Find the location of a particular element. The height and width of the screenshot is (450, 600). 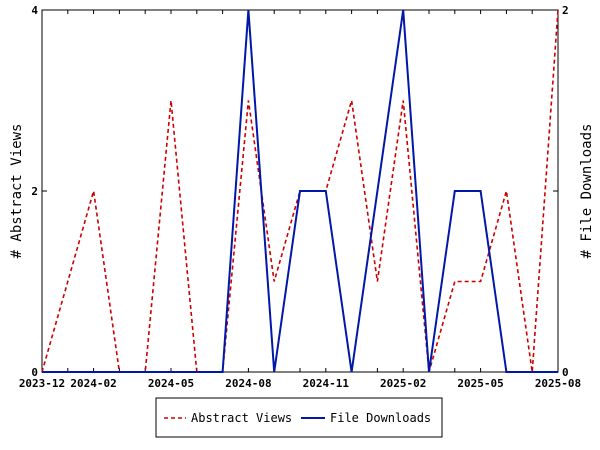

x-tick-label: 2024-11 is located at coordinates (326, 383).